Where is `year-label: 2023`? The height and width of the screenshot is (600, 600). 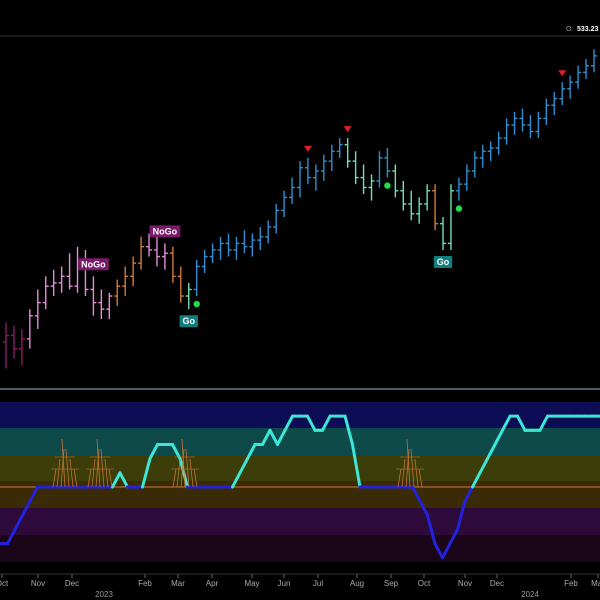
year-label: 2023 is located at coordinates (104, 594).